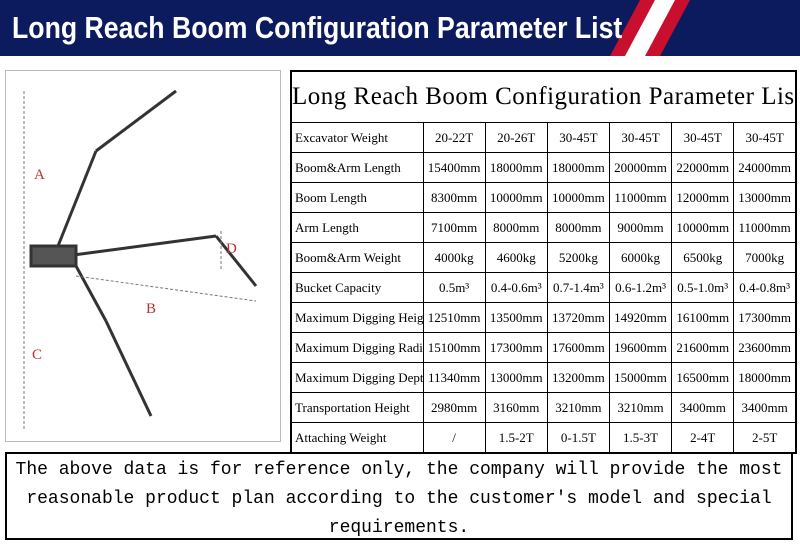 The height and width of the screenshot is (549, 800). I want to click on row-header: Arm Length, so click(357, 227).